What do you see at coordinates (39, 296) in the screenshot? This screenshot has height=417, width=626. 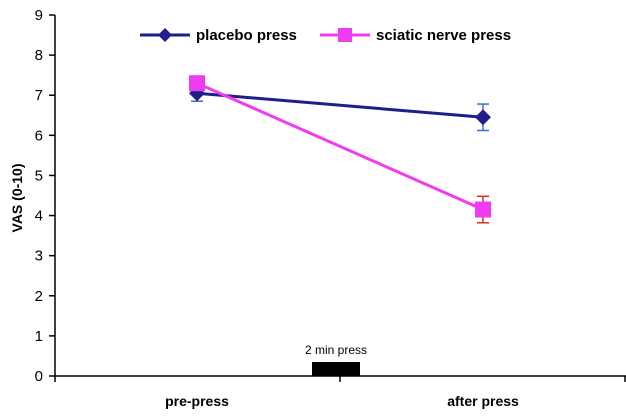 I see `y-tick-label: 2` at bounding box center [39, 296].